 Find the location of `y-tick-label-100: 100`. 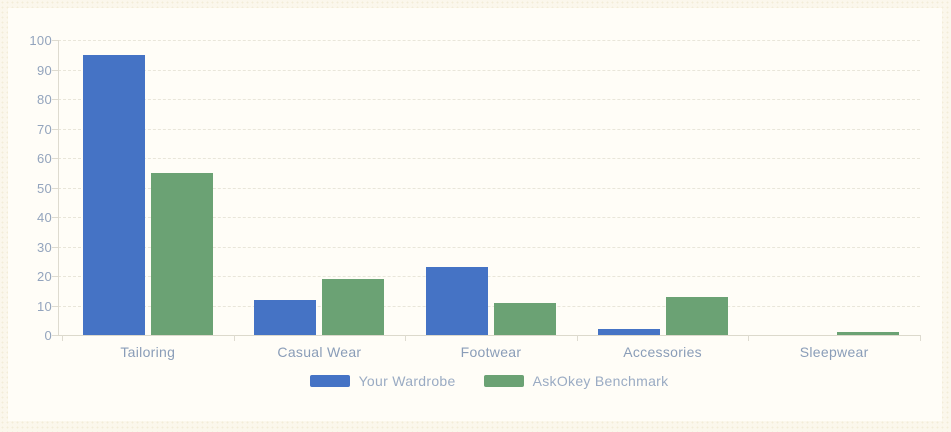

y-tick-label-100: 100 is located at coordinates (40, 40).